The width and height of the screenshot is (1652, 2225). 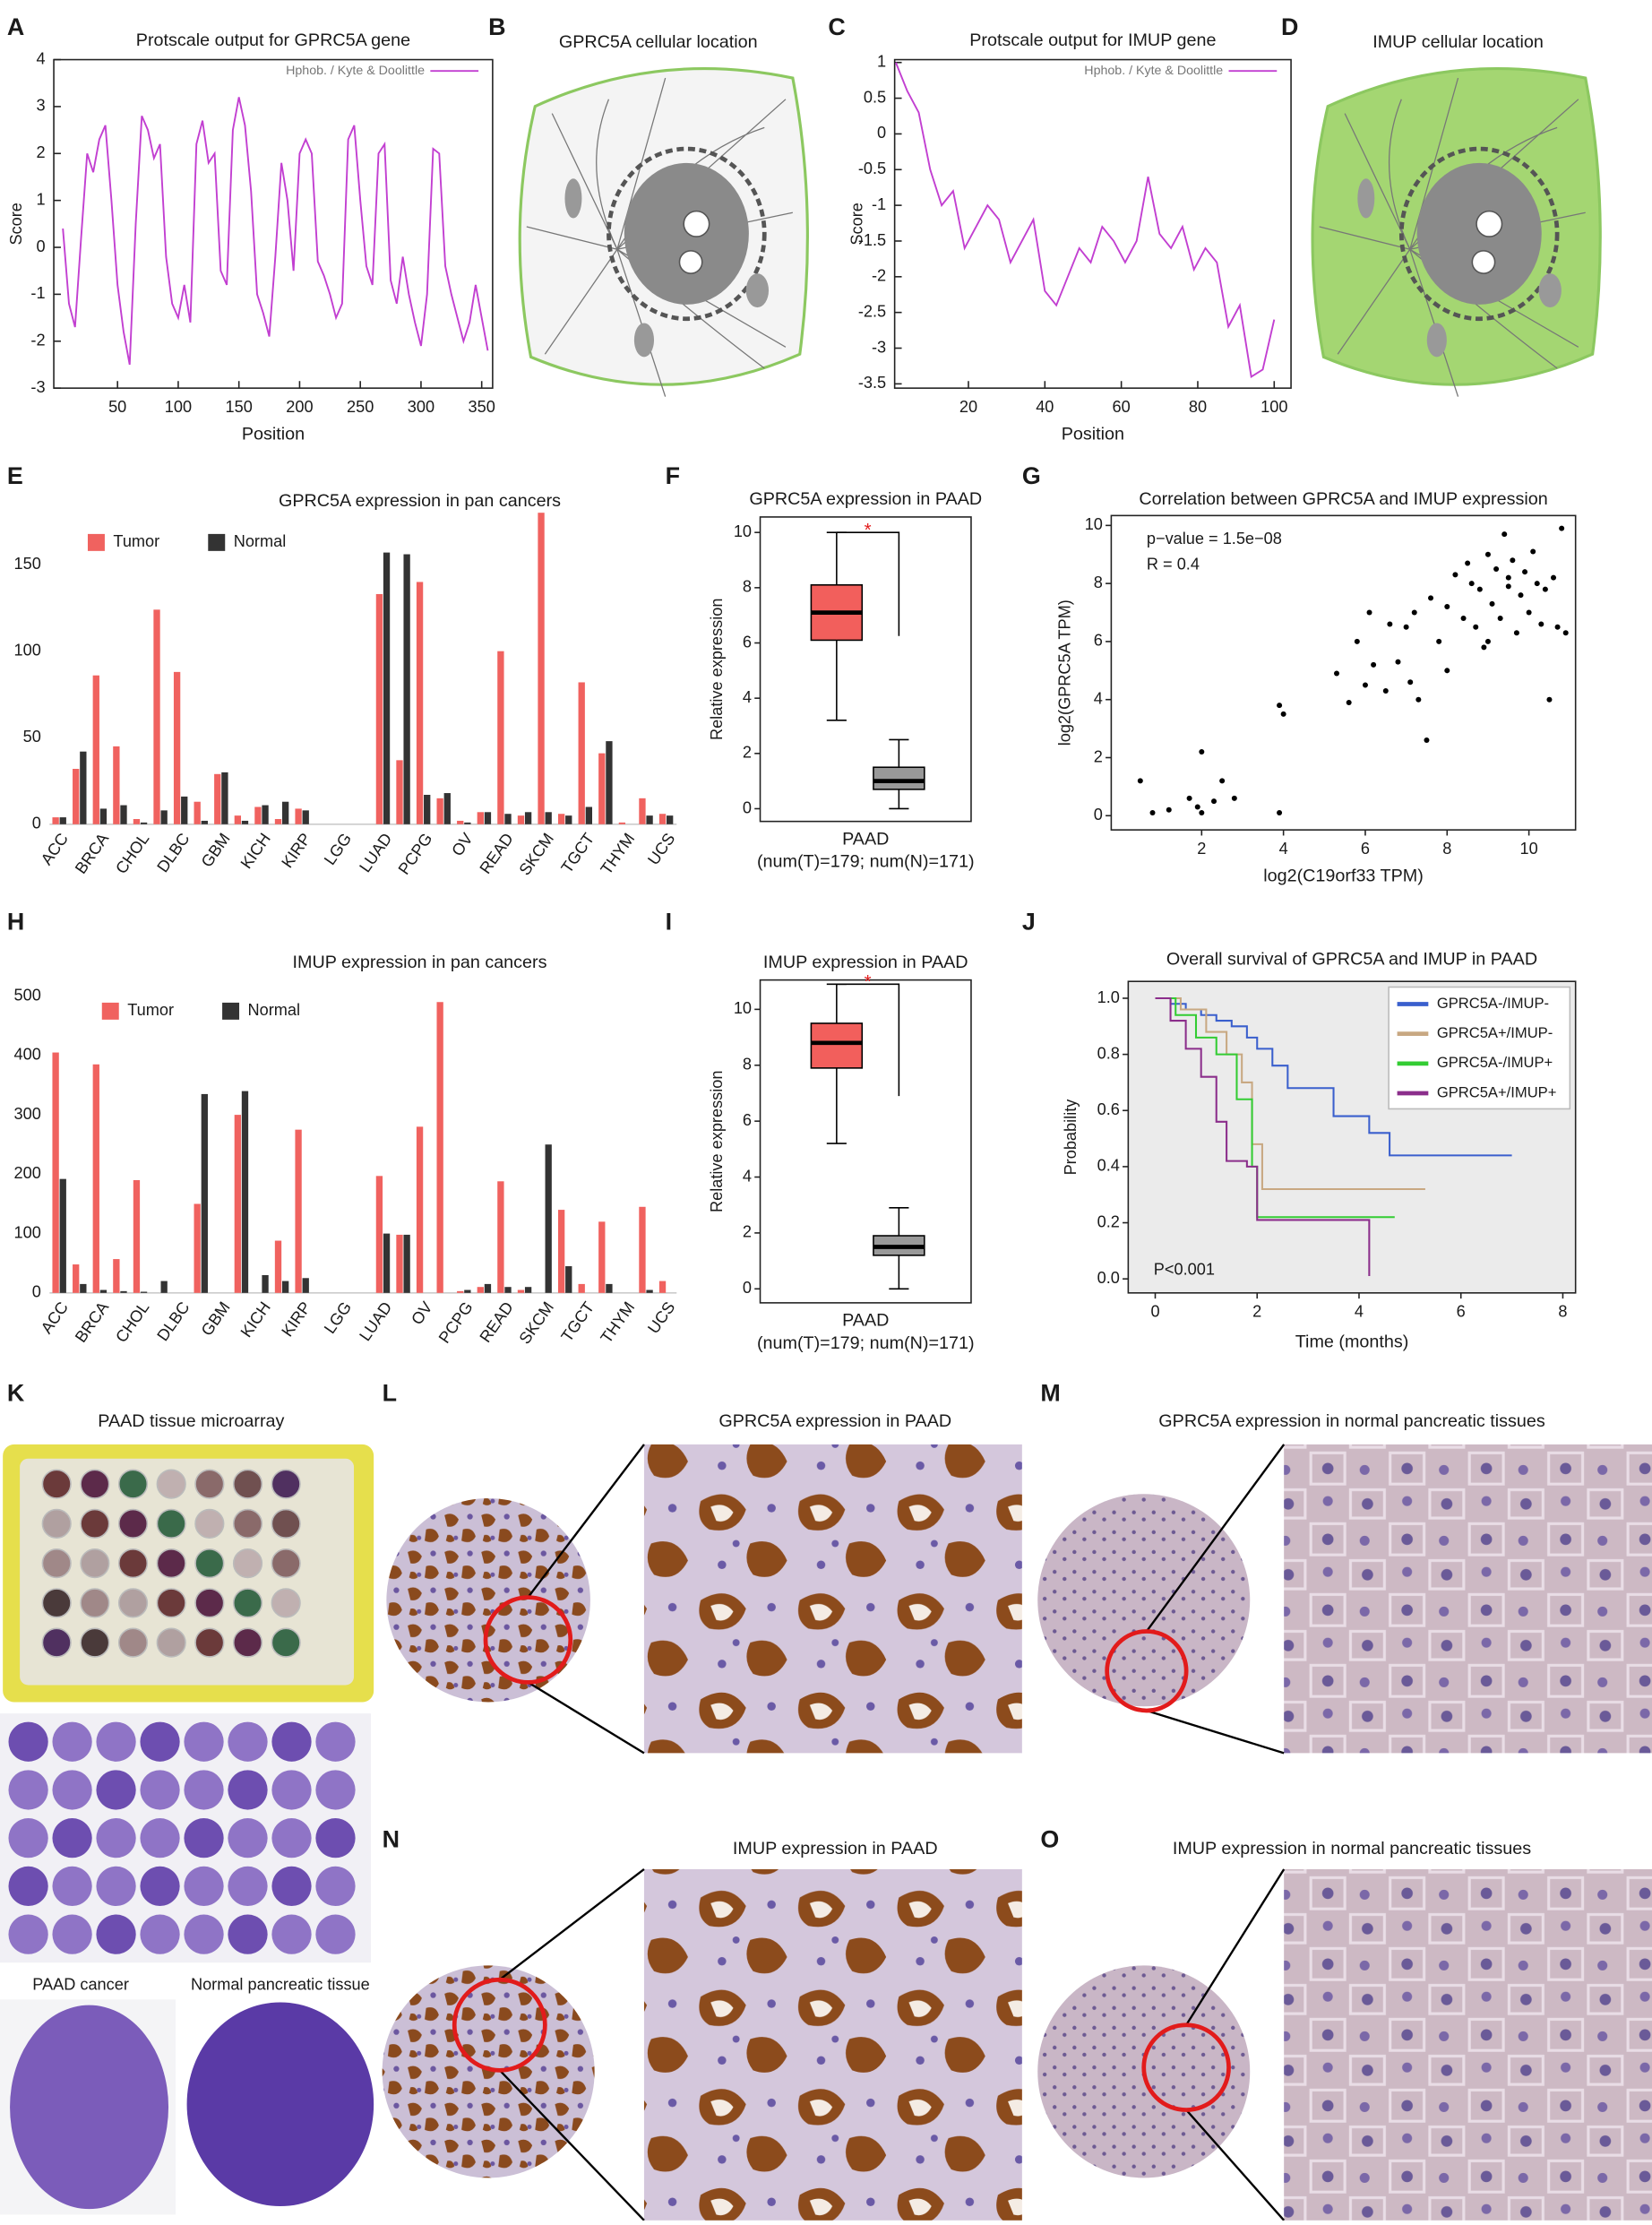 What do you see at coordinates (422, 1313) in the screenshot?
I see `x-tick-label: OV` at bounding box center [422, 1313].